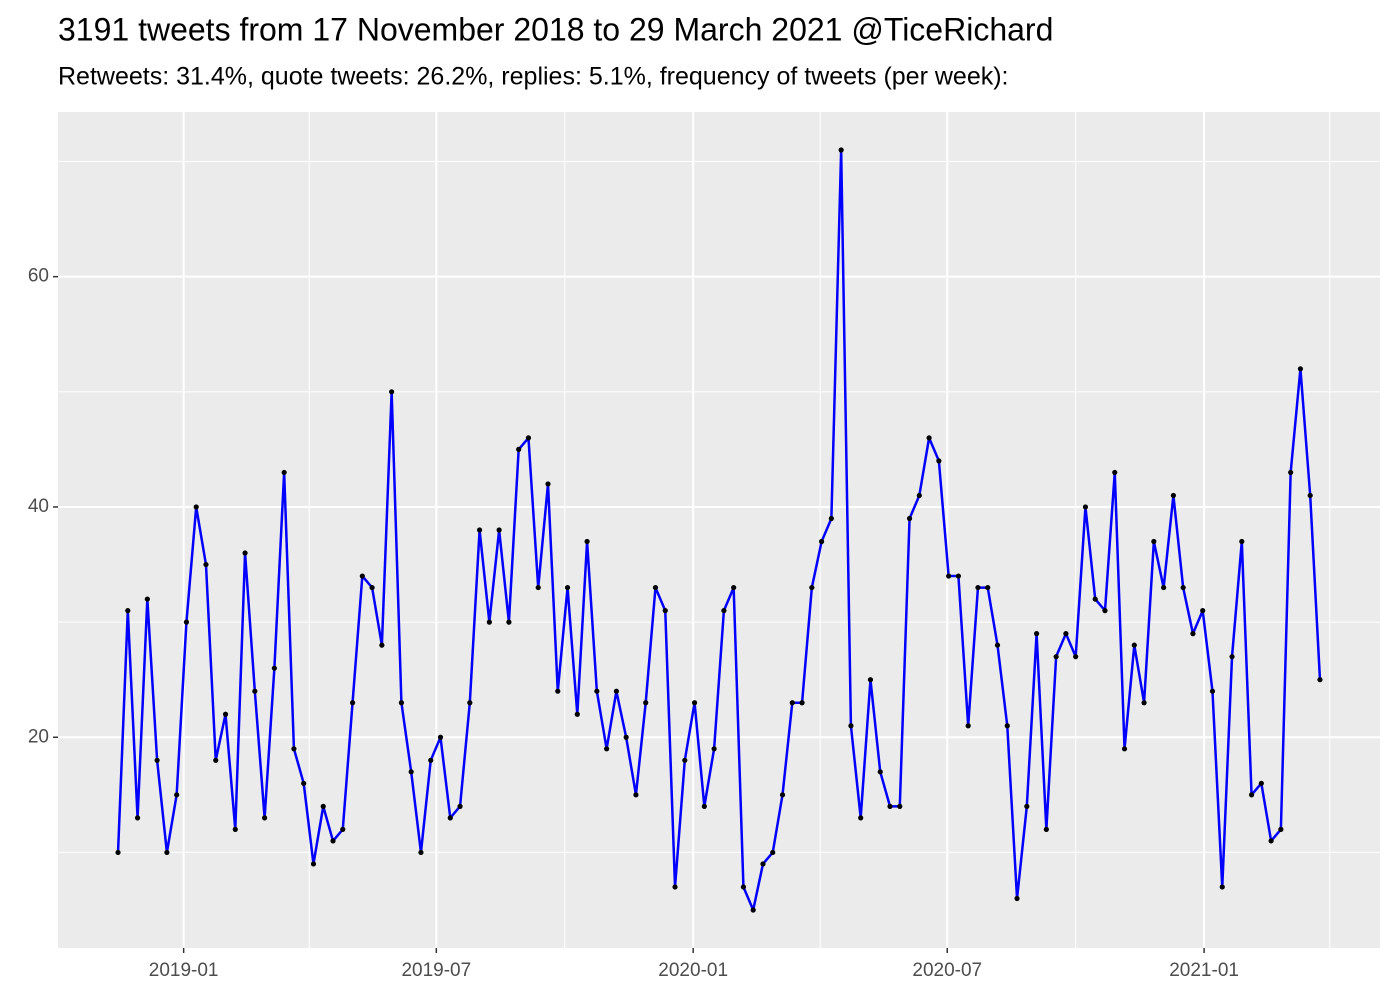  Describe the element at coordinates (38, 506) in the screenshot. I see `y-tick-label: 40` at that location.